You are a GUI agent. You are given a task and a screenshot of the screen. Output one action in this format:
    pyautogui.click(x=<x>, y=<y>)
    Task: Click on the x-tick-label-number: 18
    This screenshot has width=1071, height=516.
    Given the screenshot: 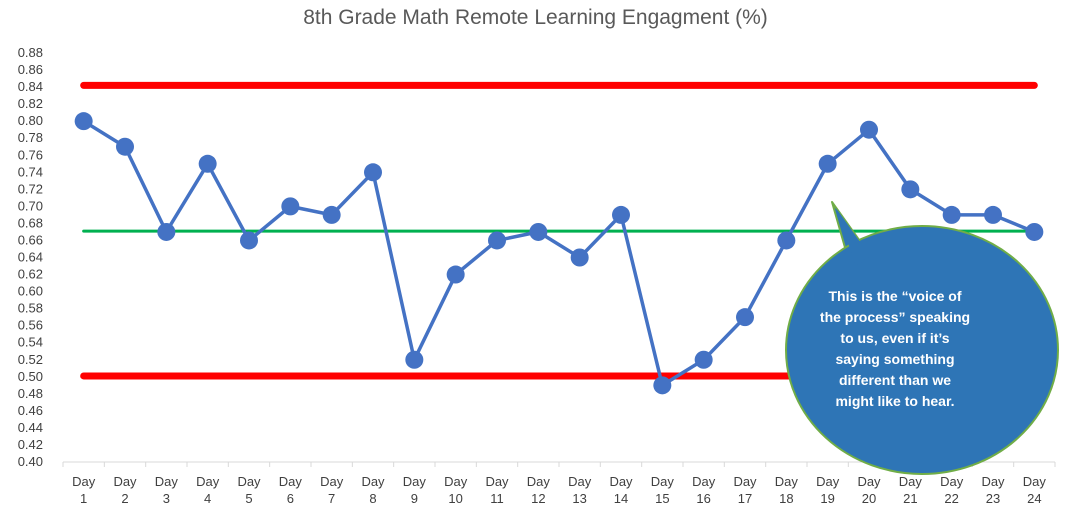 What is the action you would take?
    pyautogui.click(x=786, y=498)
    